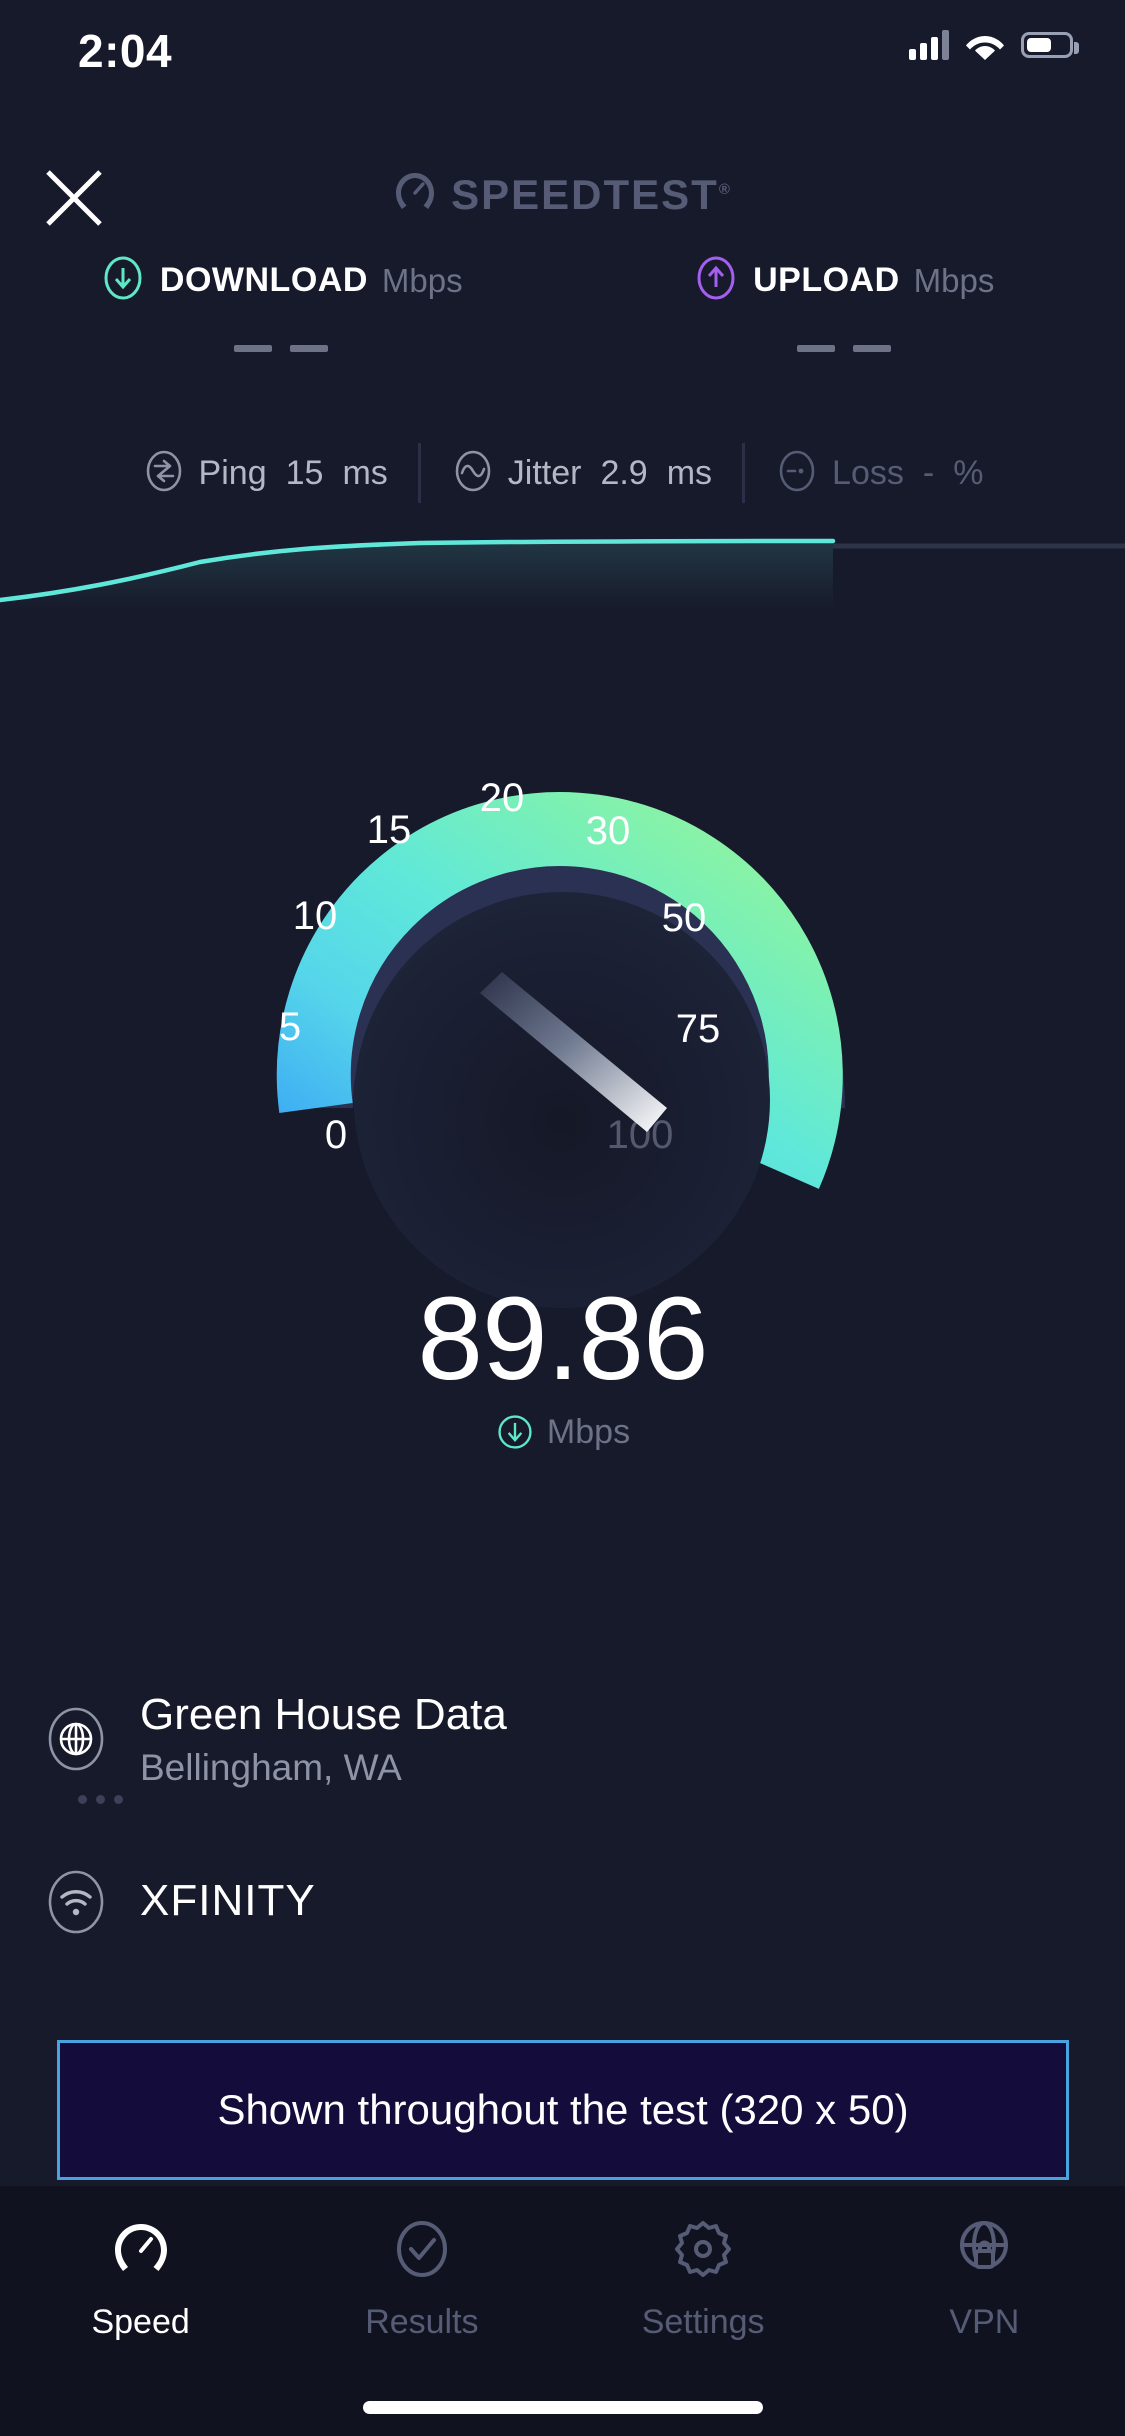  I want to click on gauge-face, so click(562, 1100).